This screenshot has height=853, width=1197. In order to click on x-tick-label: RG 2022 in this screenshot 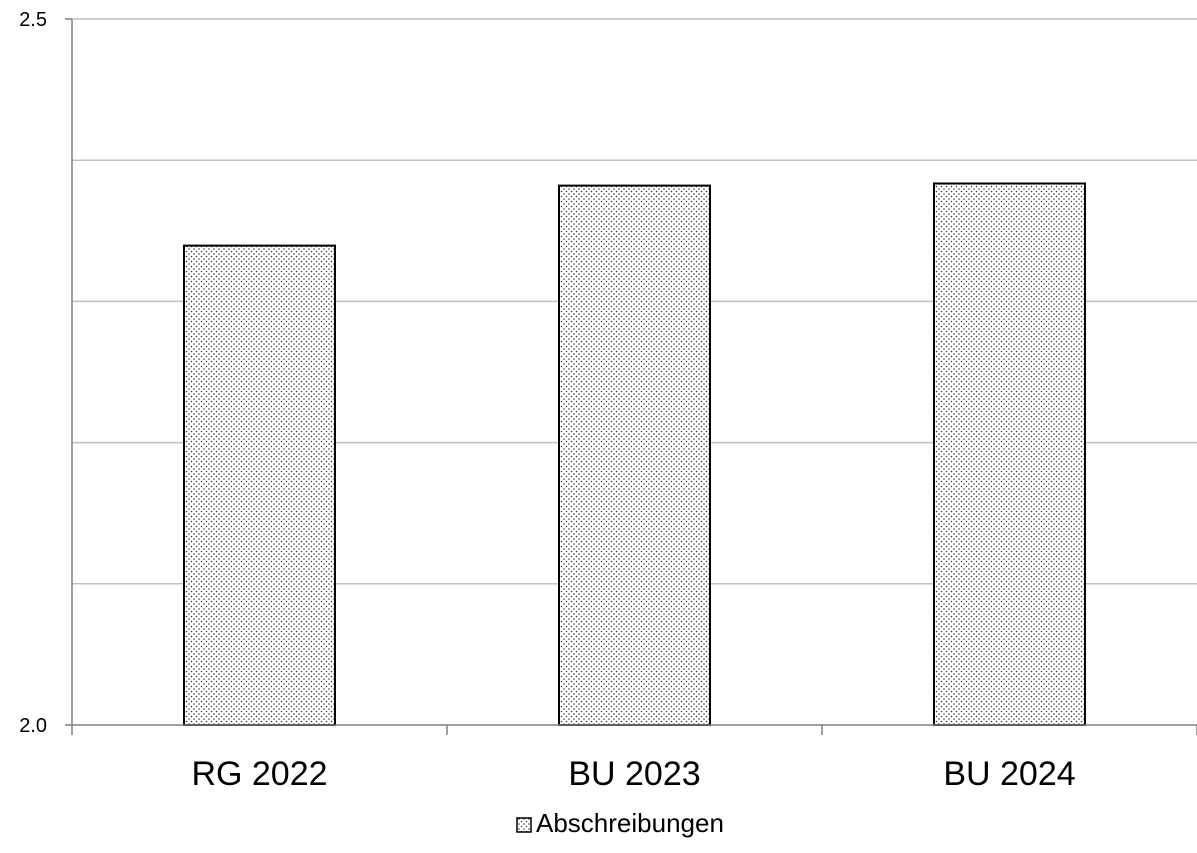, I will do `click(259, 774)`.